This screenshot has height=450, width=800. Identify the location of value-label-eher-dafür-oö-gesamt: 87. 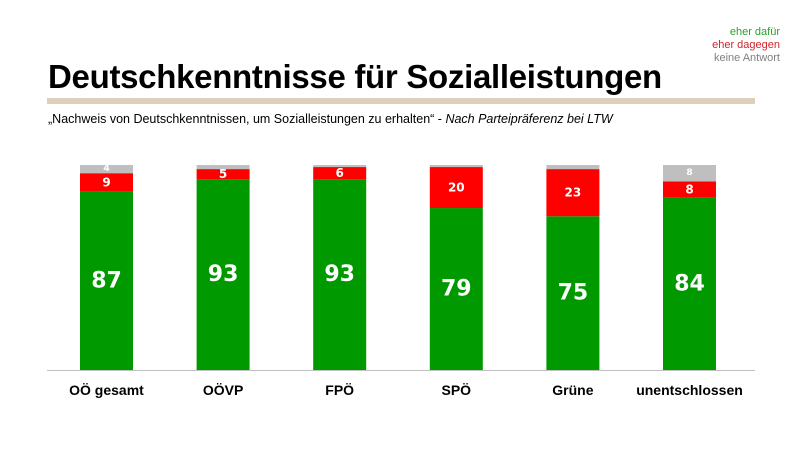
(106, 280).